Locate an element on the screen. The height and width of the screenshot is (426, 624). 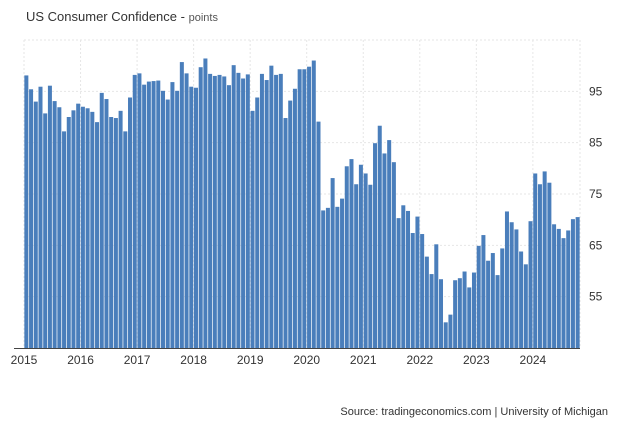
x-tick-label: 2018 is located at coordinates (193, 360).